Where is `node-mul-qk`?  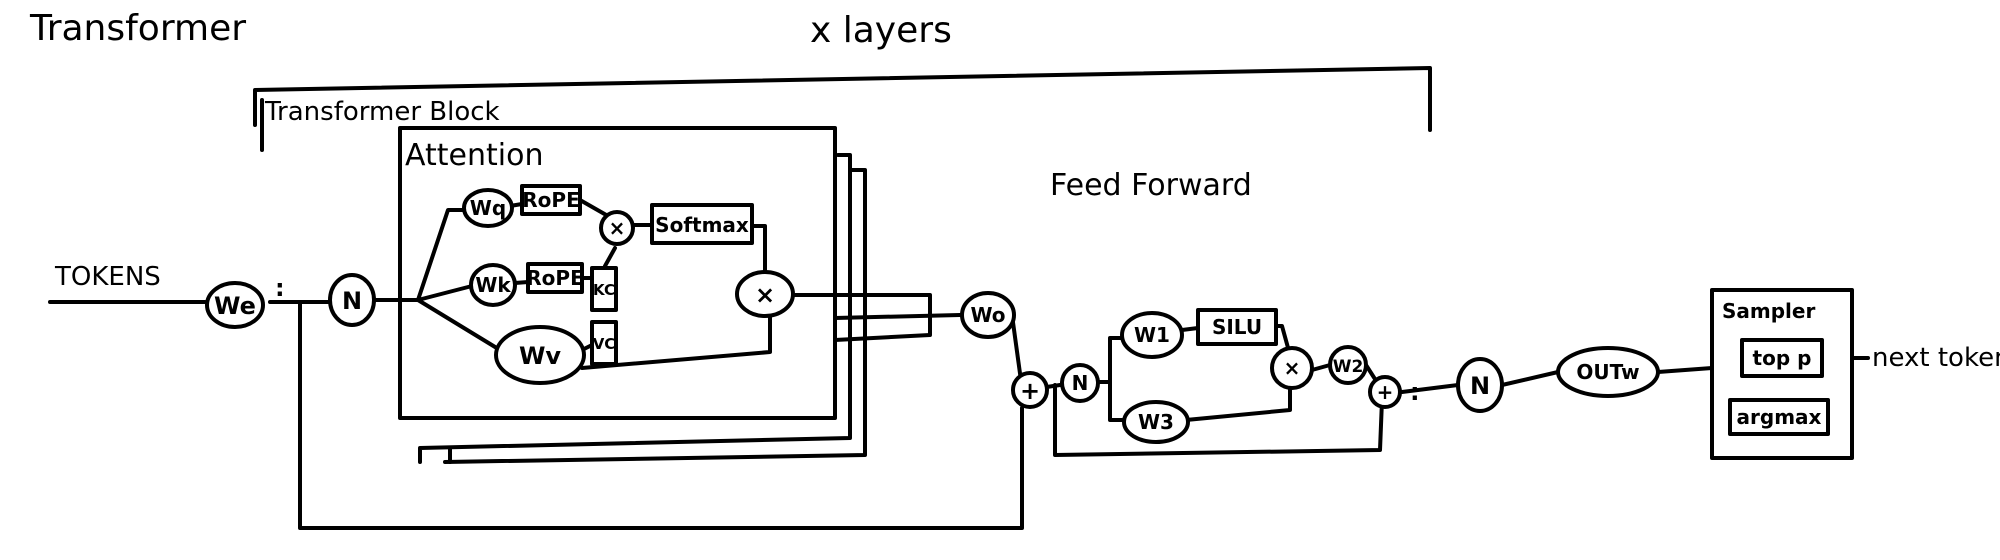 node-mul-qk is located at coordinates (617, 228).